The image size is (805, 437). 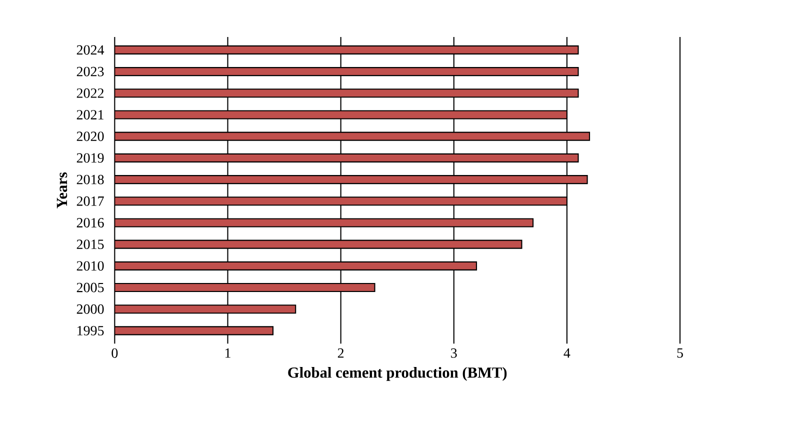 I want to click on x-tick-label: 1, so click(x=227, y=353).